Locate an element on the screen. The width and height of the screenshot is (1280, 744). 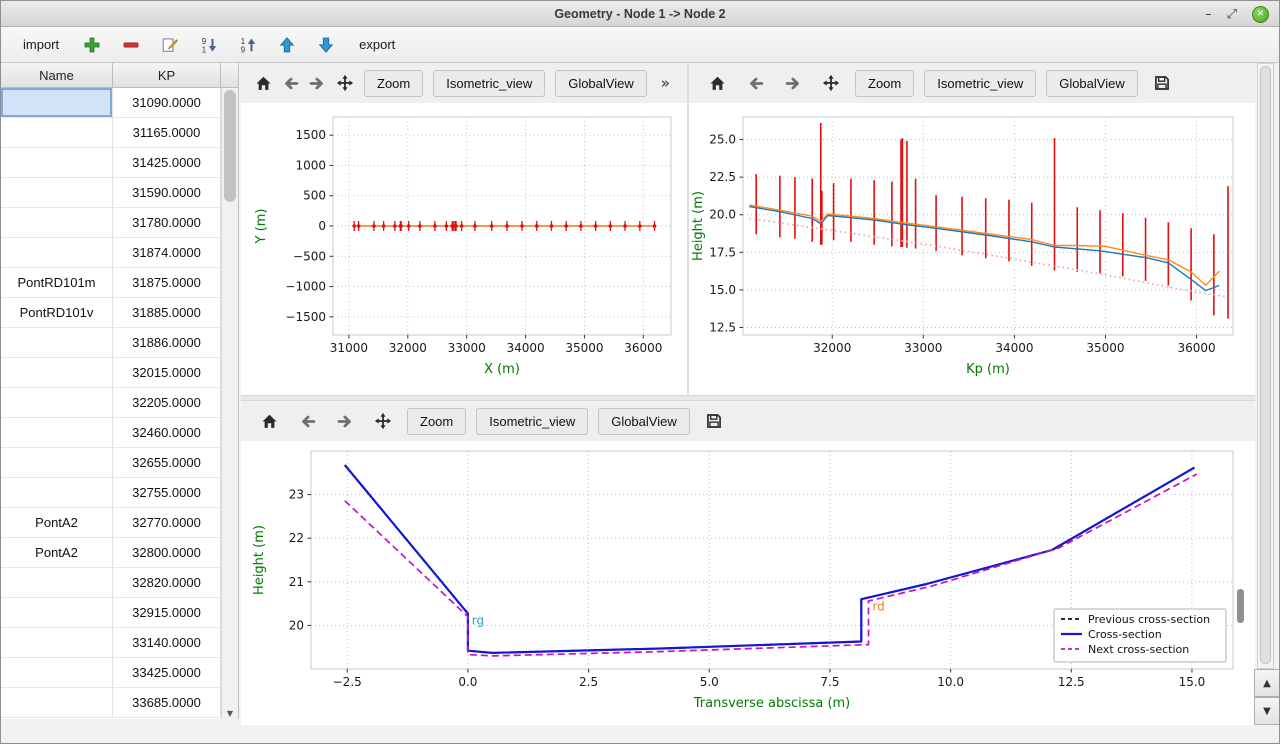
move-down-button is located at coordinates (326, 45).